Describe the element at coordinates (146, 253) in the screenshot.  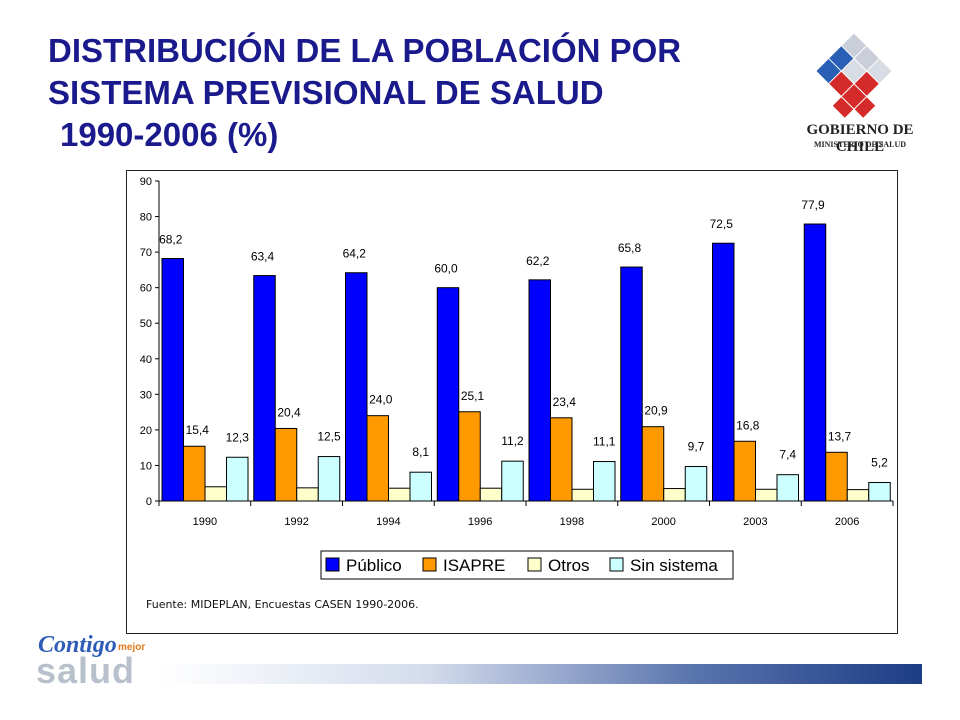
I see `y-tick-label: 70` at that location.